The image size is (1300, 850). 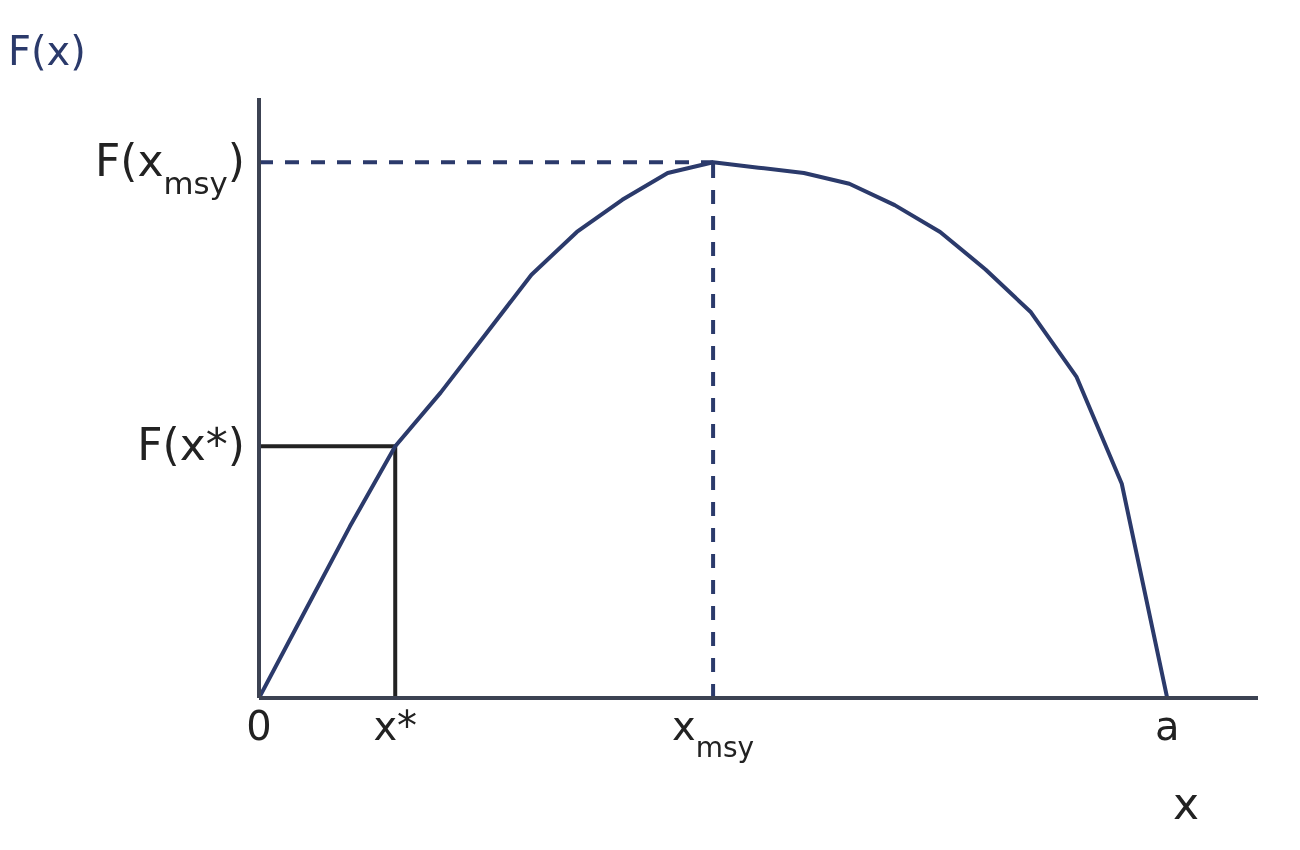 I want to click on x-tick-label: 0, so click(x=259, y=726).